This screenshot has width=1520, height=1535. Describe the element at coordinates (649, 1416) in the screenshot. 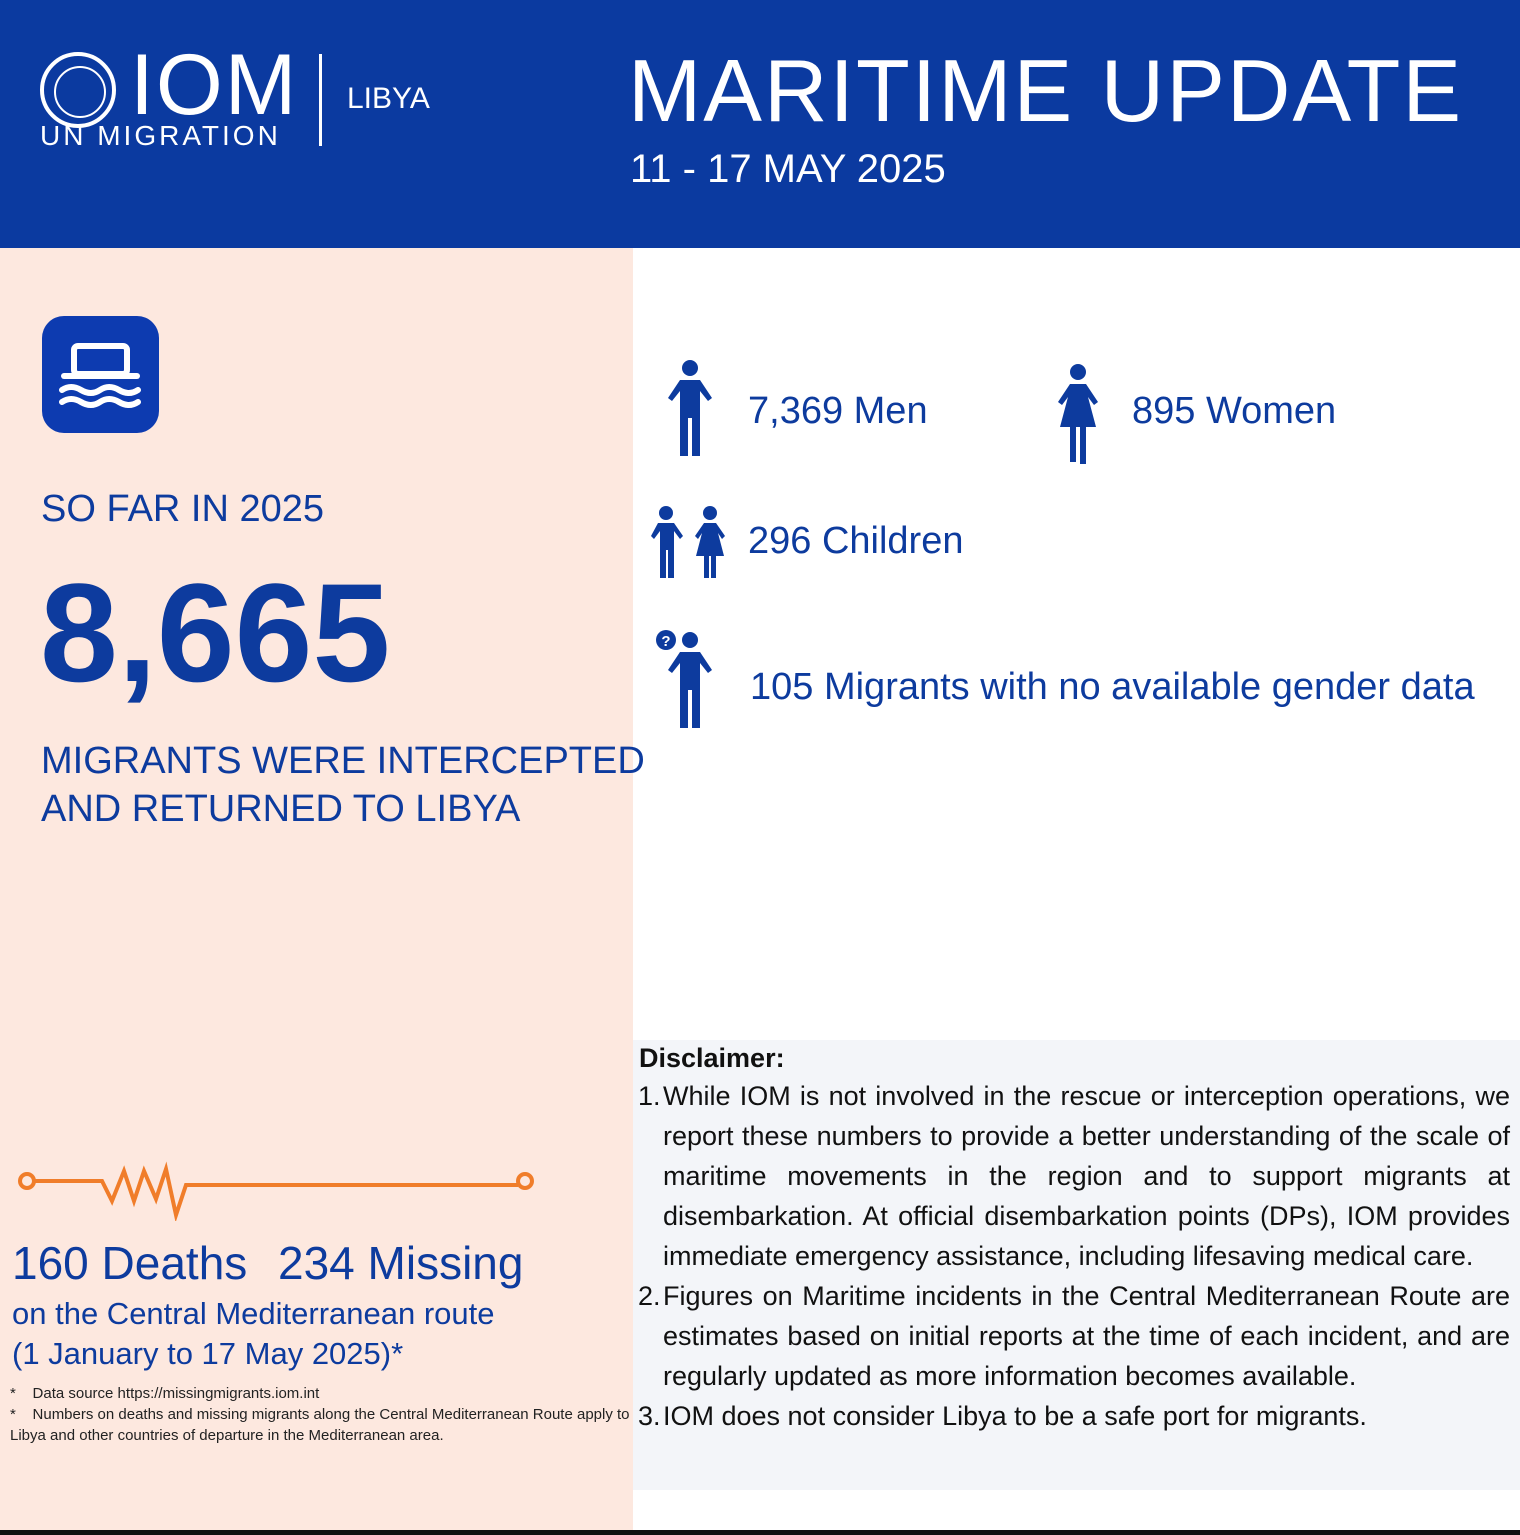

I see `item-number: 3.` at that location.